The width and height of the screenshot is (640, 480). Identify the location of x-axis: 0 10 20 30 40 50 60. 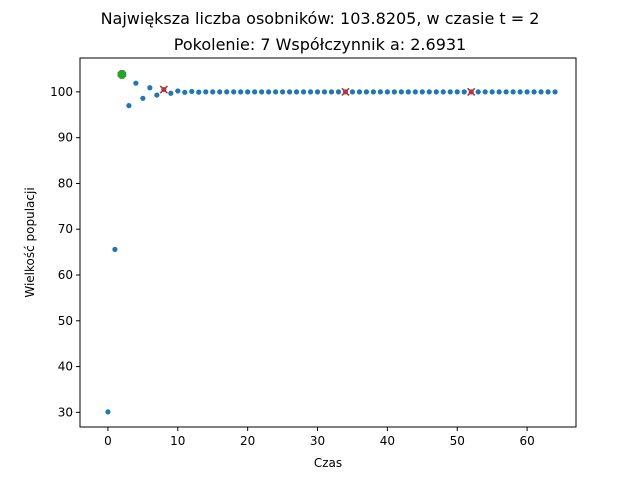
(319, 437).